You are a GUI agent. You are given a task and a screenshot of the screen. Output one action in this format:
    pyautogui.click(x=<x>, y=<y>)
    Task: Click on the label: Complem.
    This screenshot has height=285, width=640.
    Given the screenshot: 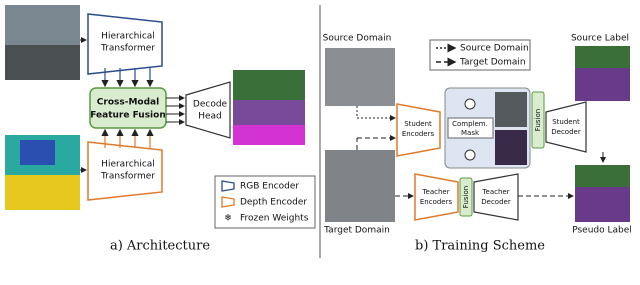 What is the action you would take?
    pyautogui.click(x=470, y=124)
    